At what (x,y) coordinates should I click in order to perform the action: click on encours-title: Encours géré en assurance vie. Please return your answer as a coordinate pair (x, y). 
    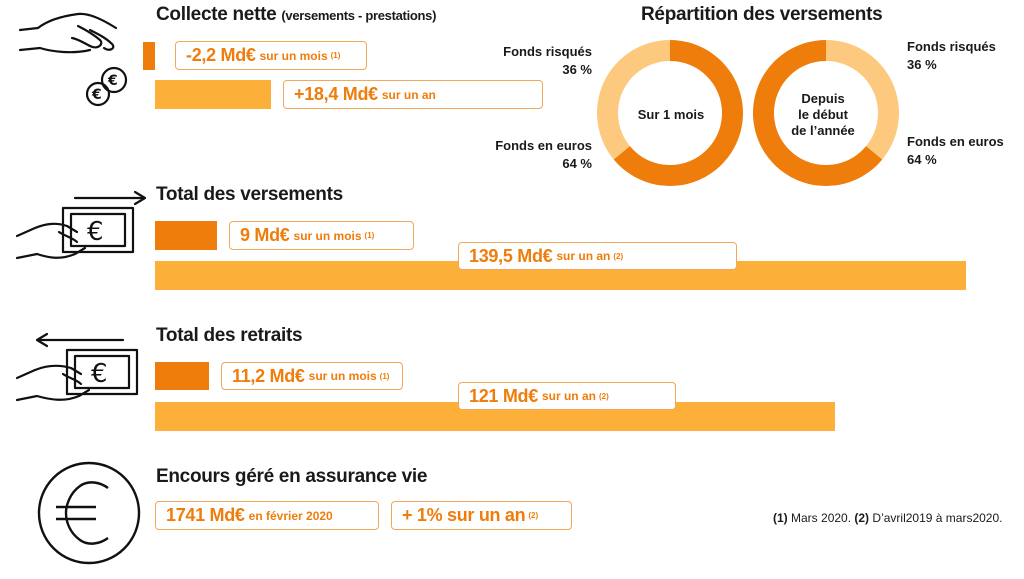
    Looking at the image, I should click on (292, 476).